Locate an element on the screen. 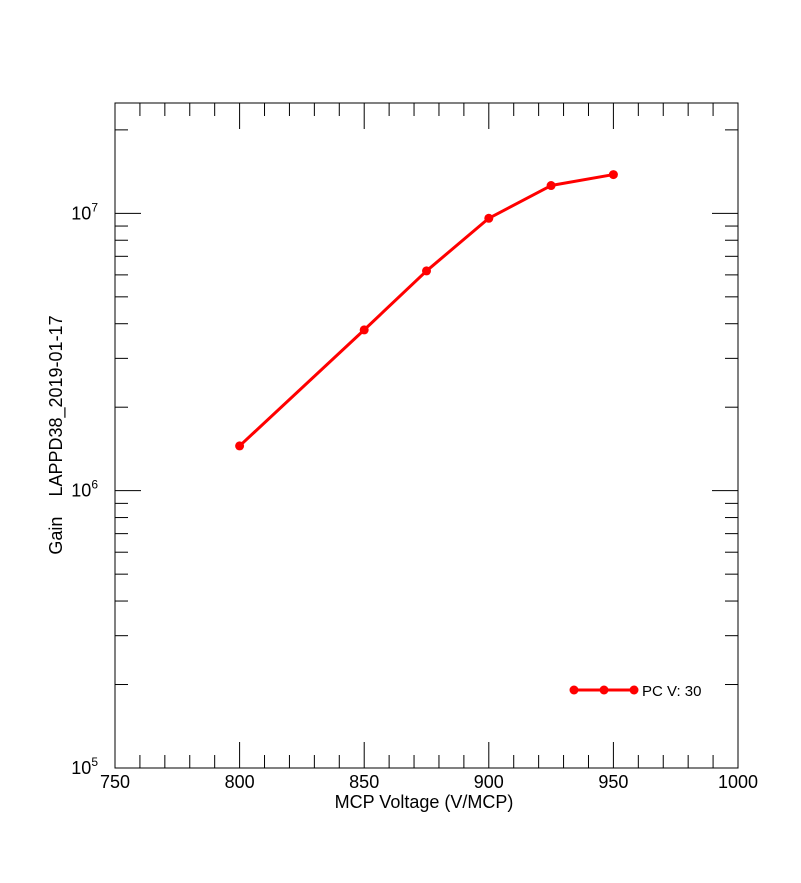  y-tick-label: 10⁶ is located at coordinates (84, 489).